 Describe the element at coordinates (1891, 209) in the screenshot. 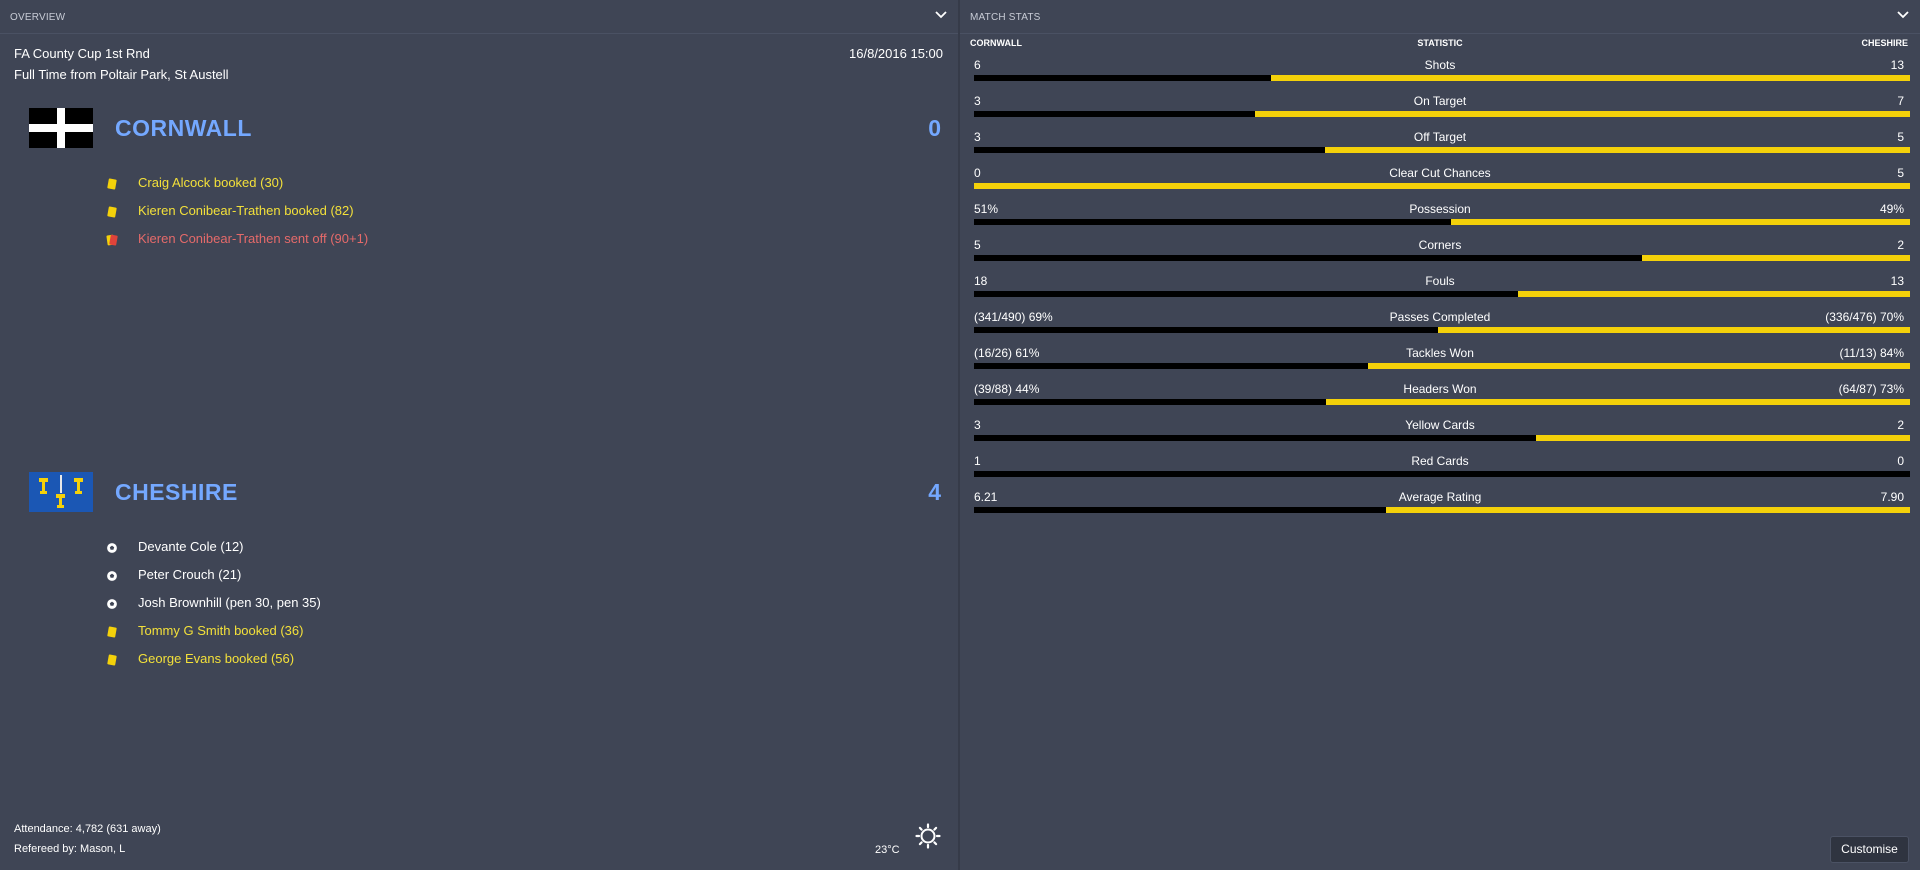

I see `stat-away-value: 49%` at that location.